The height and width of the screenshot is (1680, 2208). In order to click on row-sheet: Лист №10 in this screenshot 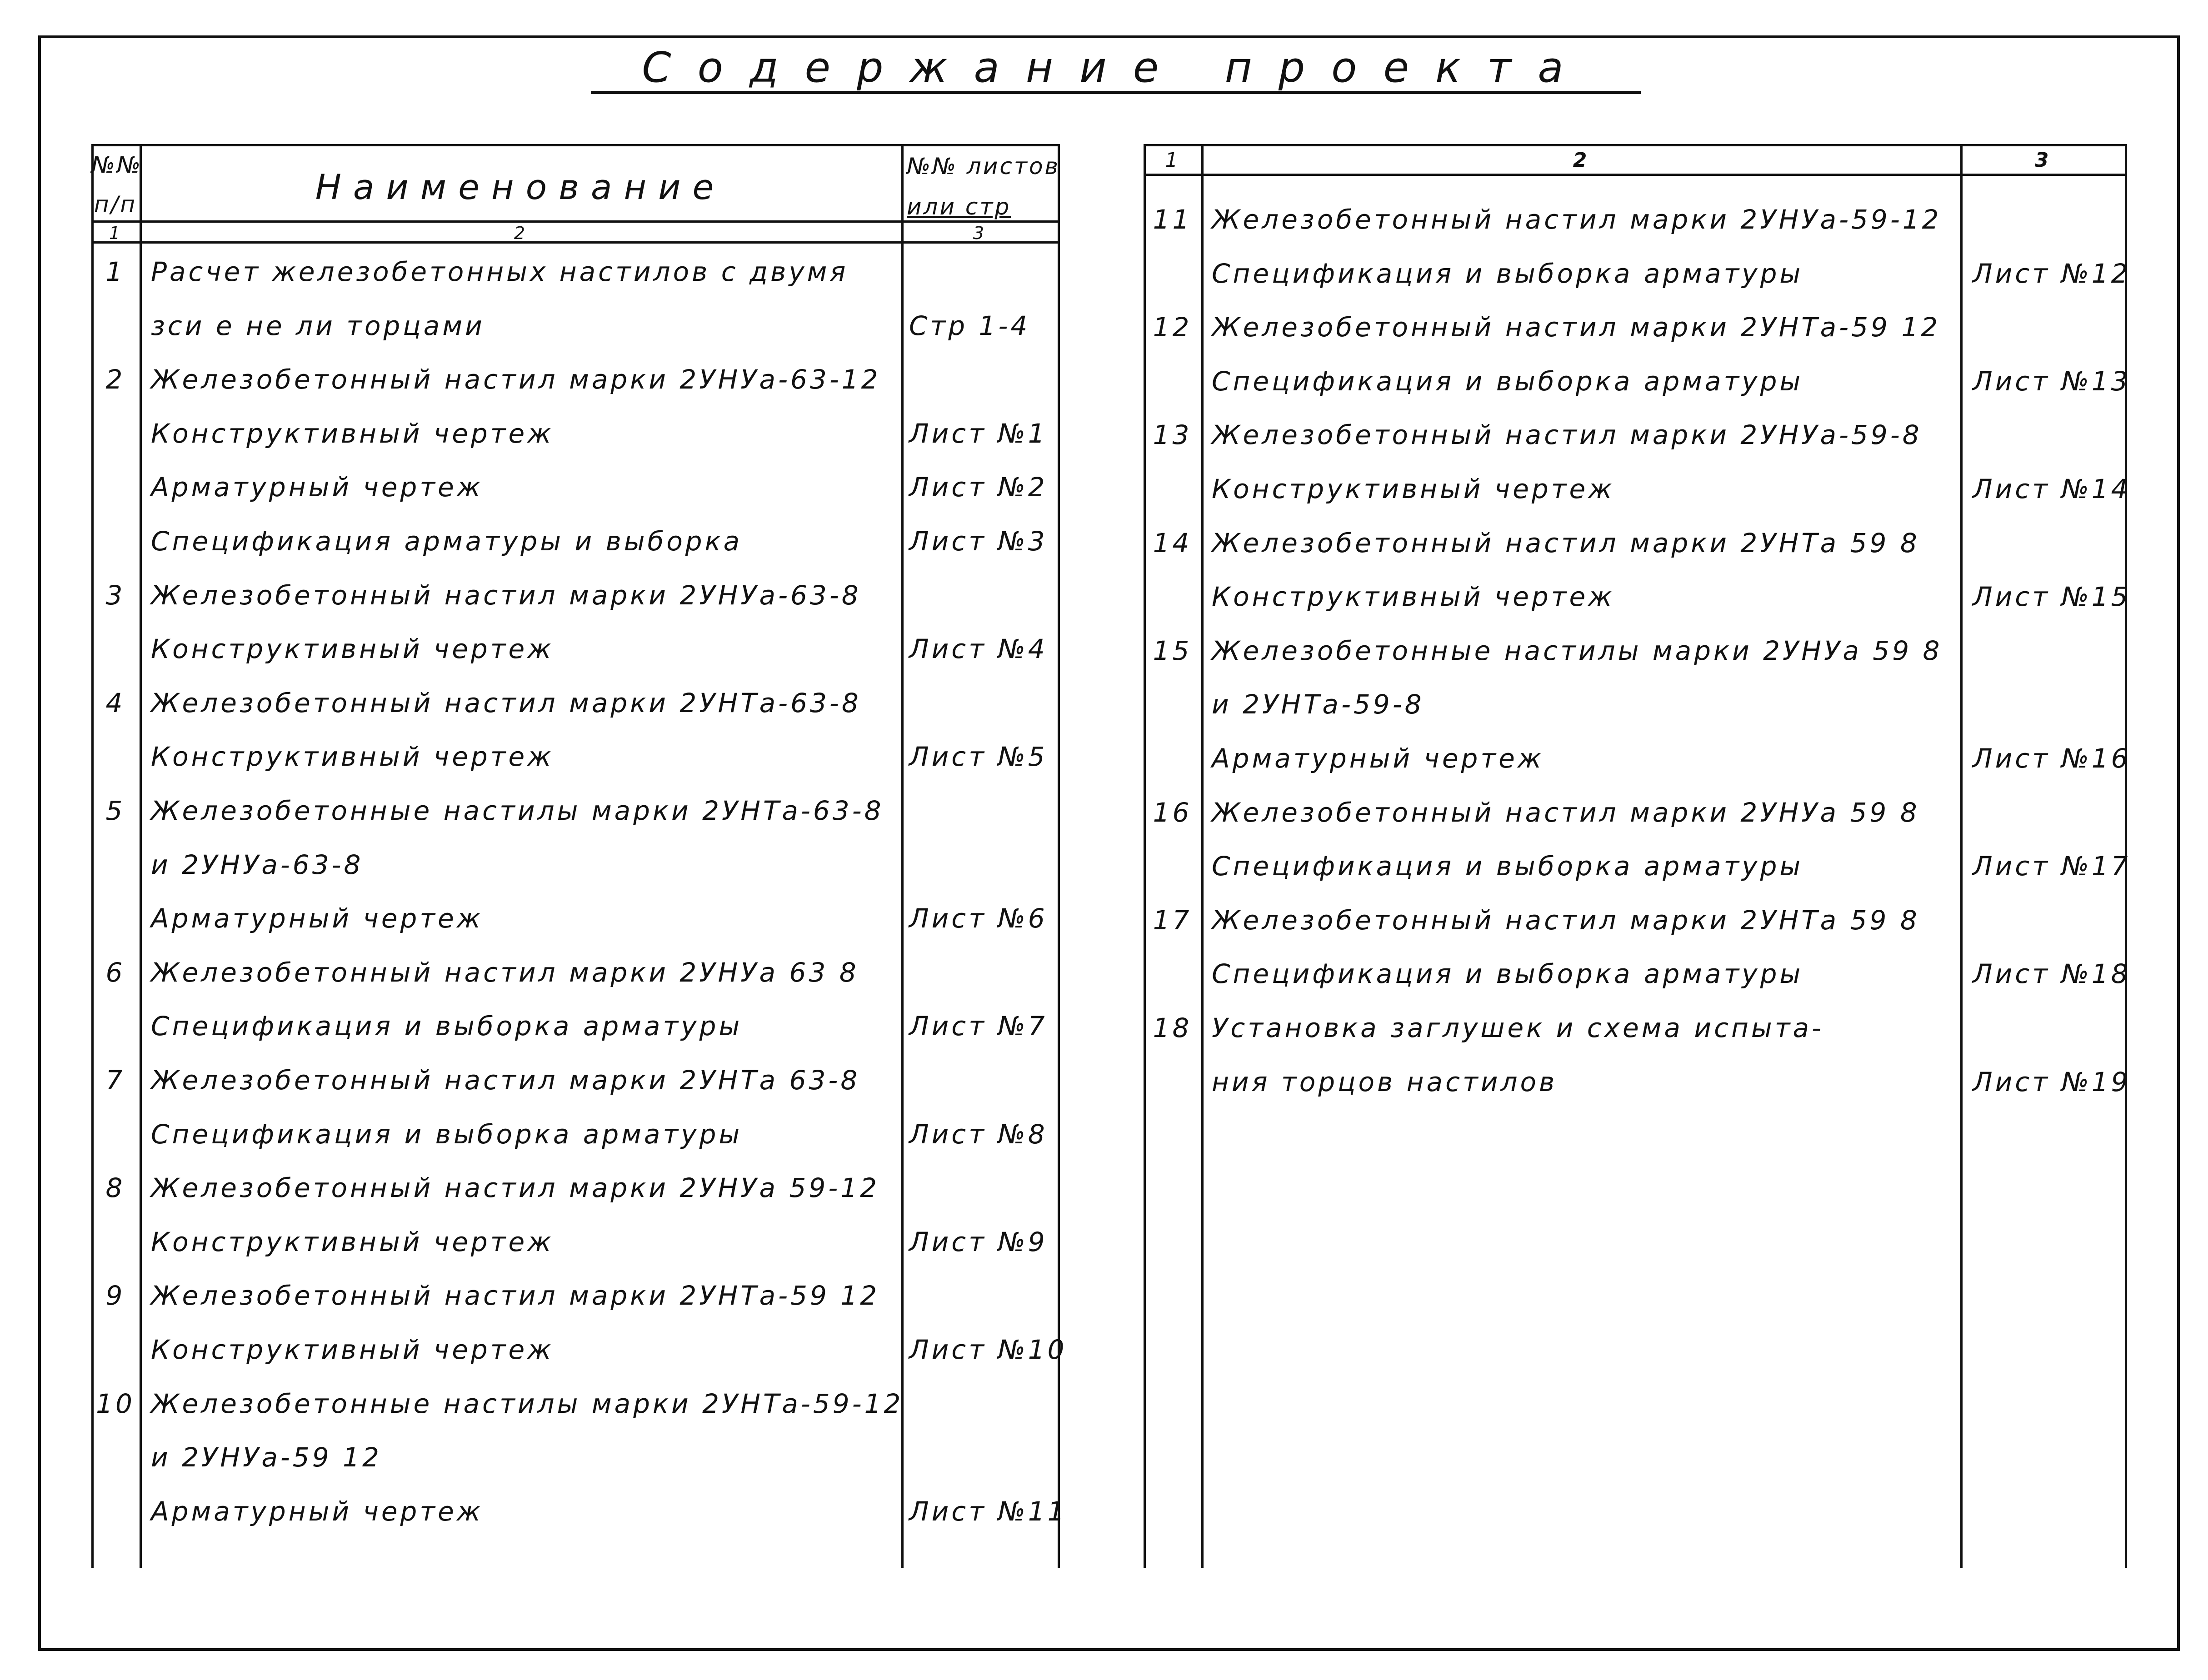, I will do `click(988, 1349)`.